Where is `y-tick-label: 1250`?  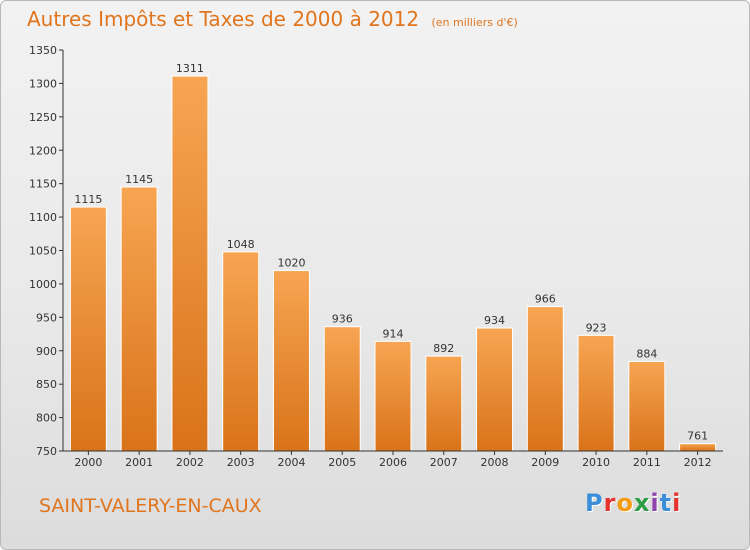
y-tick-label: 1250 is located at coordinates (43, 117).